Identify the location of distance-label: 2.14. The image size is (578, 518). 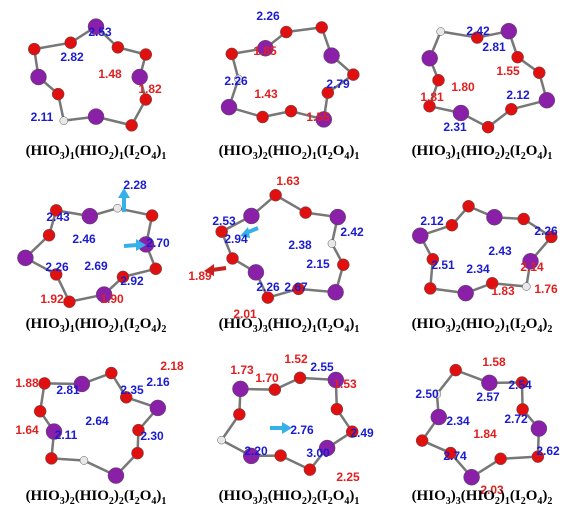
(532, 267).